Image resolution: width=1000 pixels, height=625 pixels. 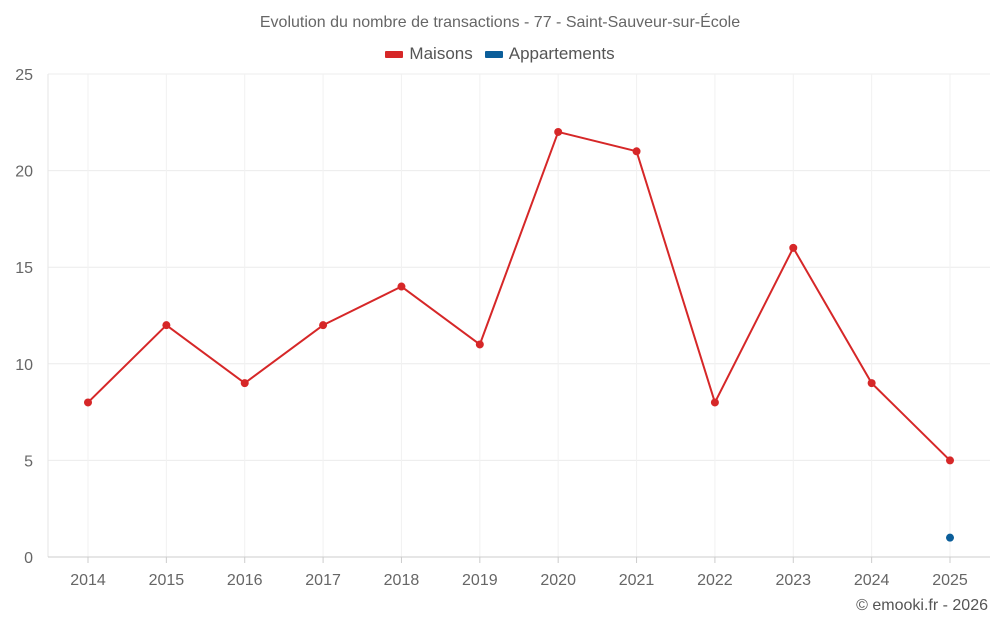 I want to click on y-tick-label-15: 15, so click(x=24, y=268).